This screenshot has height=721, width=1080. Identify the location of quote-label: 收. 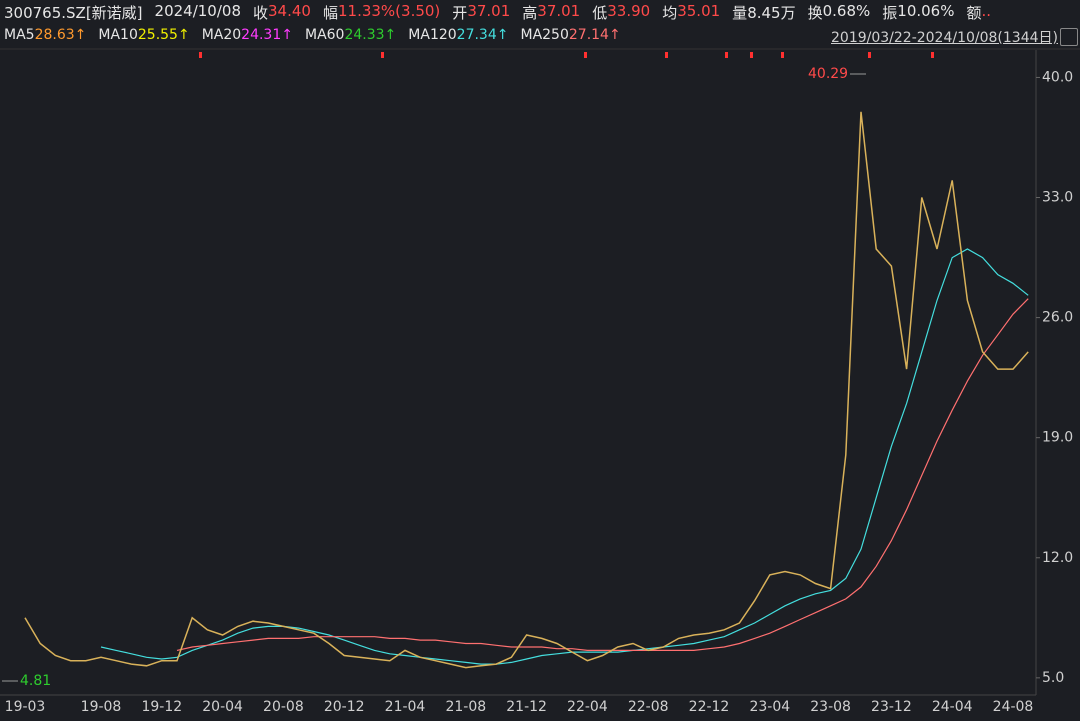
(261, 13).